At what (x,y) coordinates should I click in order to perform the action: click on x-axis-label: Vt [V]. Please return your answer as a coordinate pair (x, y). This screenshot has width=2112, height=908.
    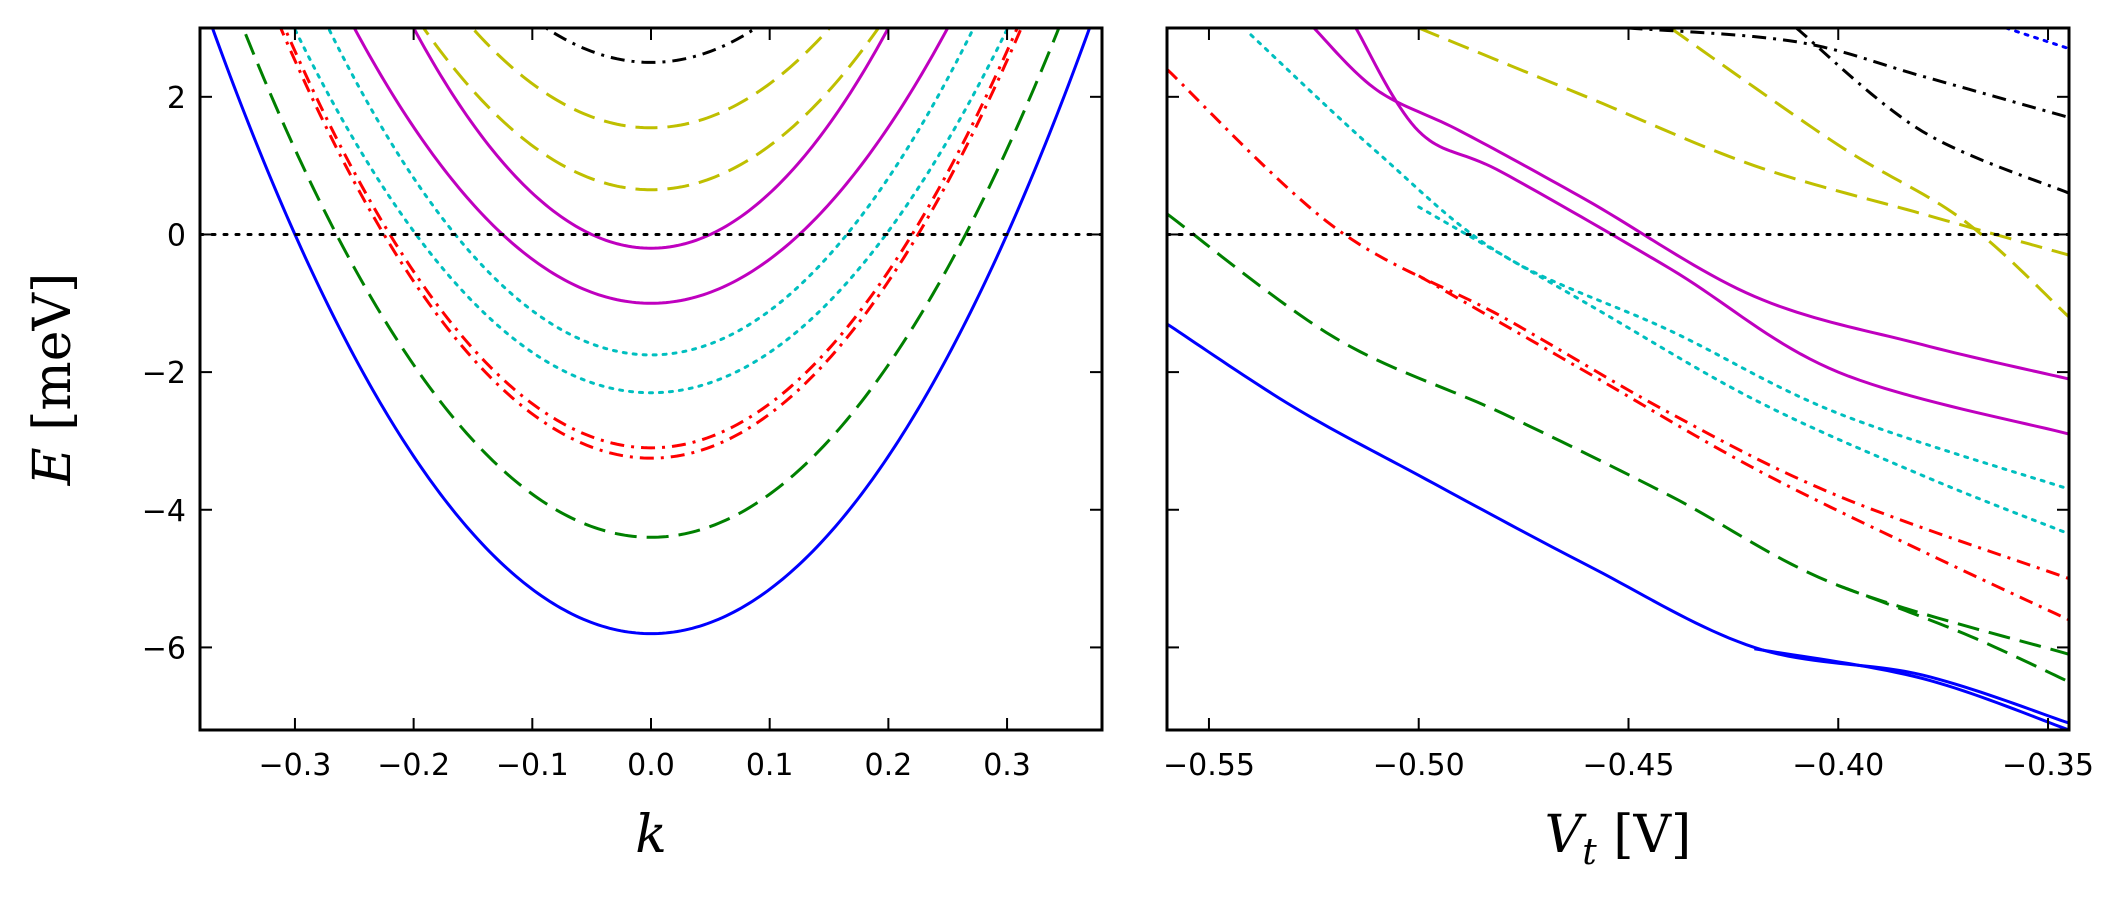
    Looking at the image, I should click on (1618, 839).